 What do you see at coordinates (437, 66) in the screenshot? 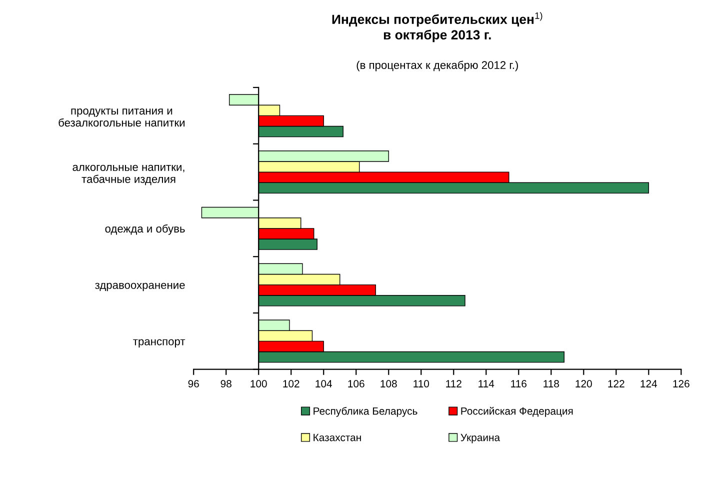
I see `chart-subtitle: (в процентах к декабрю 2012 г.)` at bounding box center [437, 66].